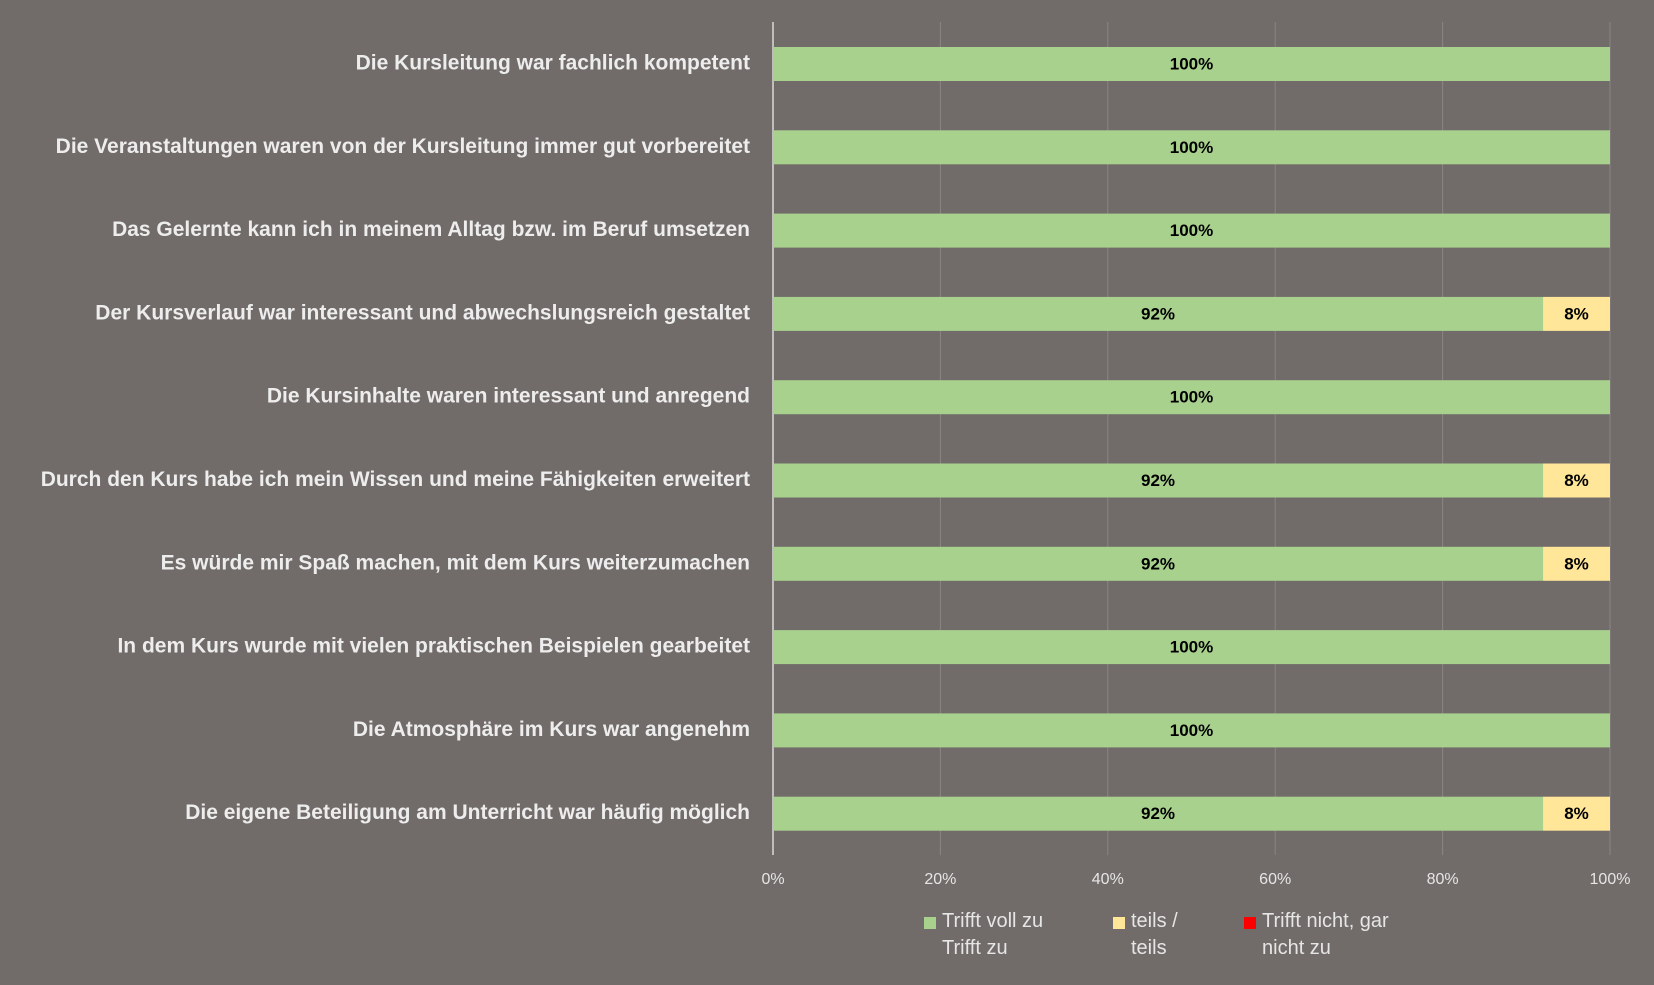 The width and height of the screenshot is (1654, 985). I want to click on x-tick-label: 40%, so click(1108, 879).